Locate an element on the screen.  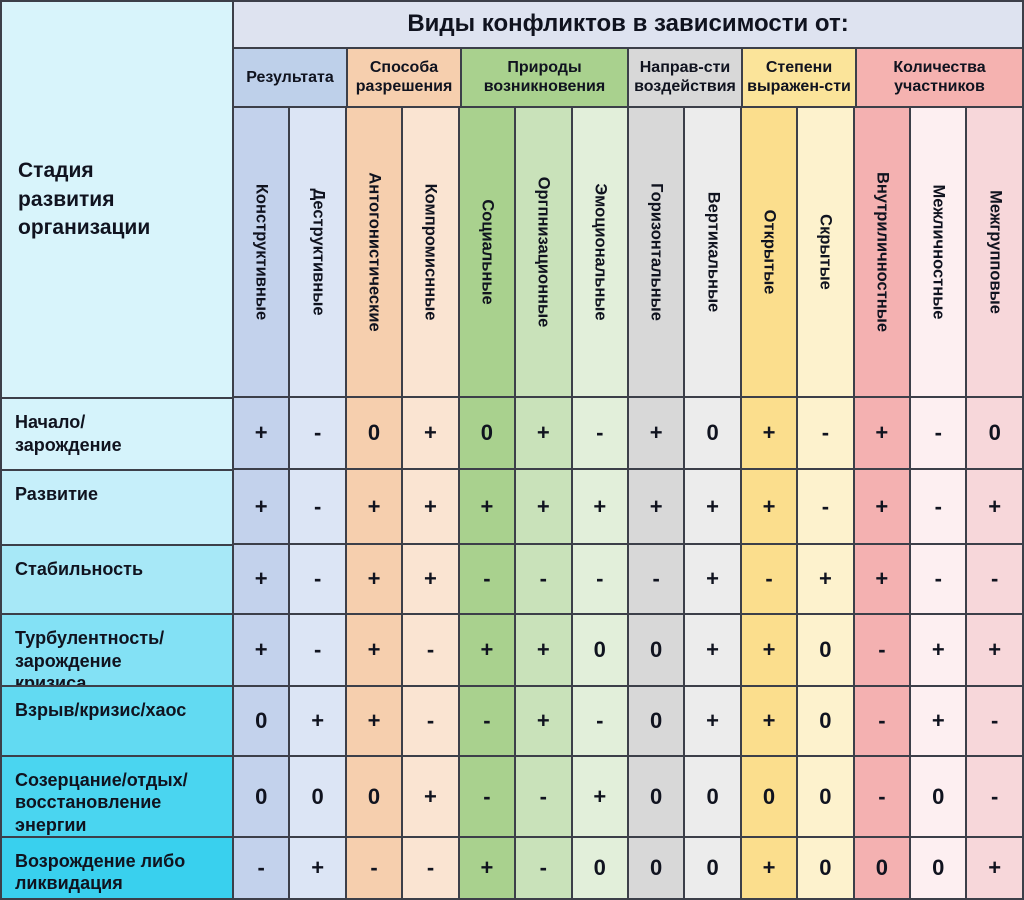
column-header-cell: Деструктивные is located at coordinates (316, 251).